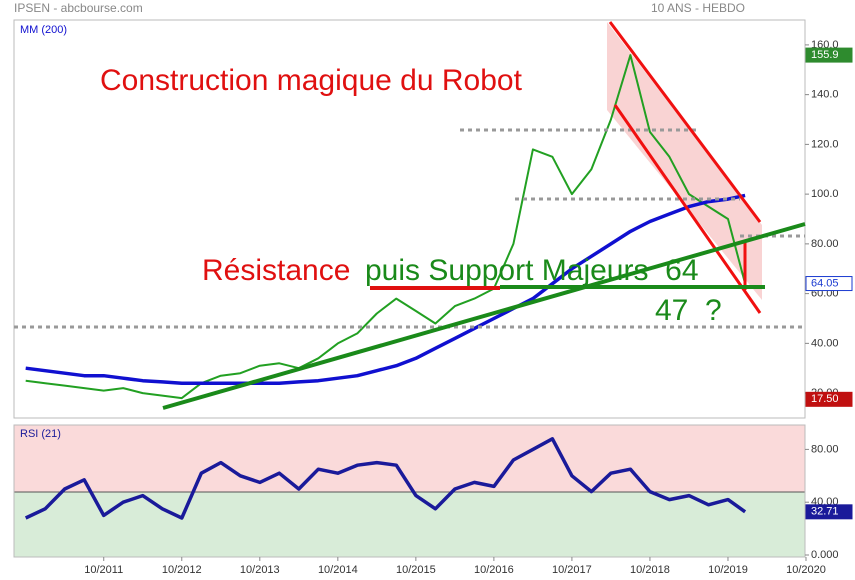 The height and width of the screenshot is (580, 855). I want to click on channel-upper, so click(685, 122).